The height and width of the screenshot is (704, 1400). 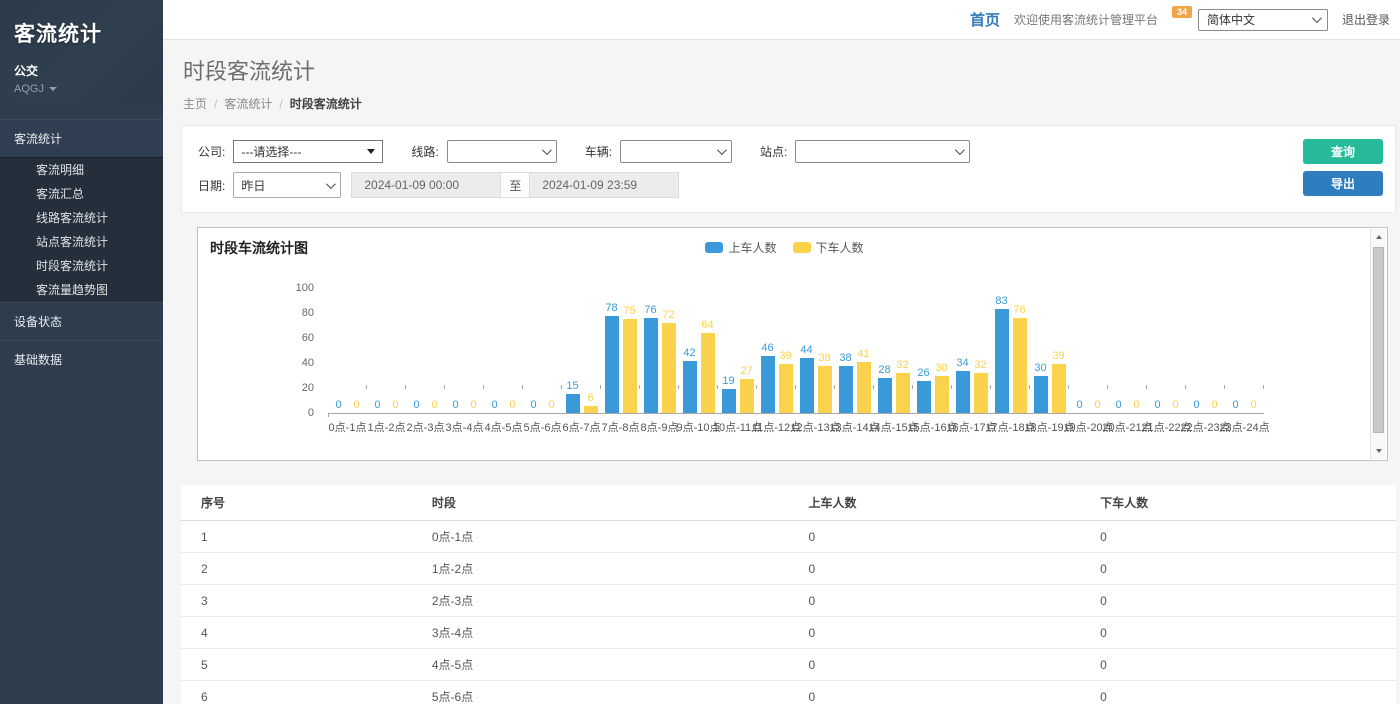 What do you see at coordinates (650, 310) in the screenshot?
I see `bar-value-label: 76` at bounding box center [650, 310].